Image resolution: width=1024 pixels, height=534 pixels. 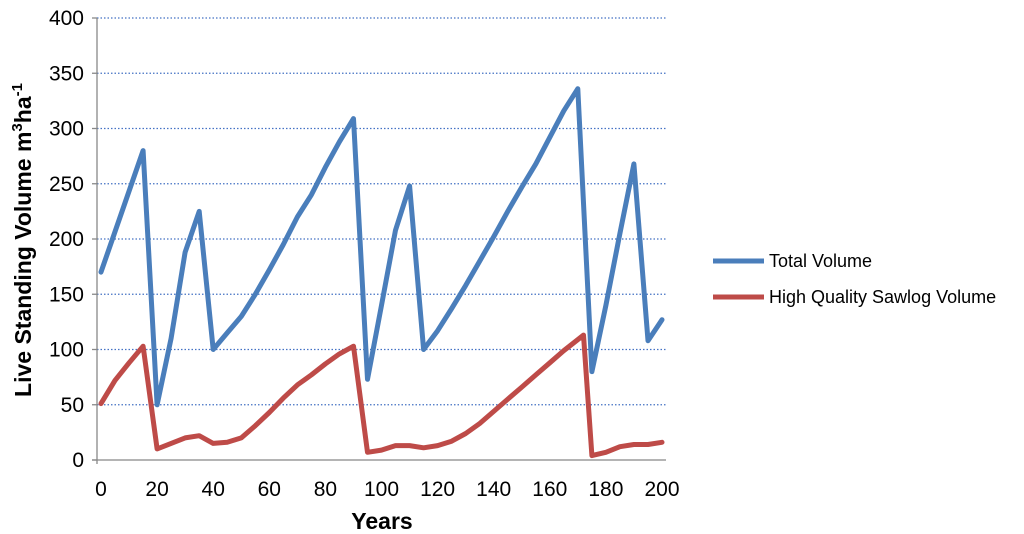 What do you see at coordinates (66, 18) in the screenshot?
I see `y-tick-label-400: 400` at bounding box center [66, 18].